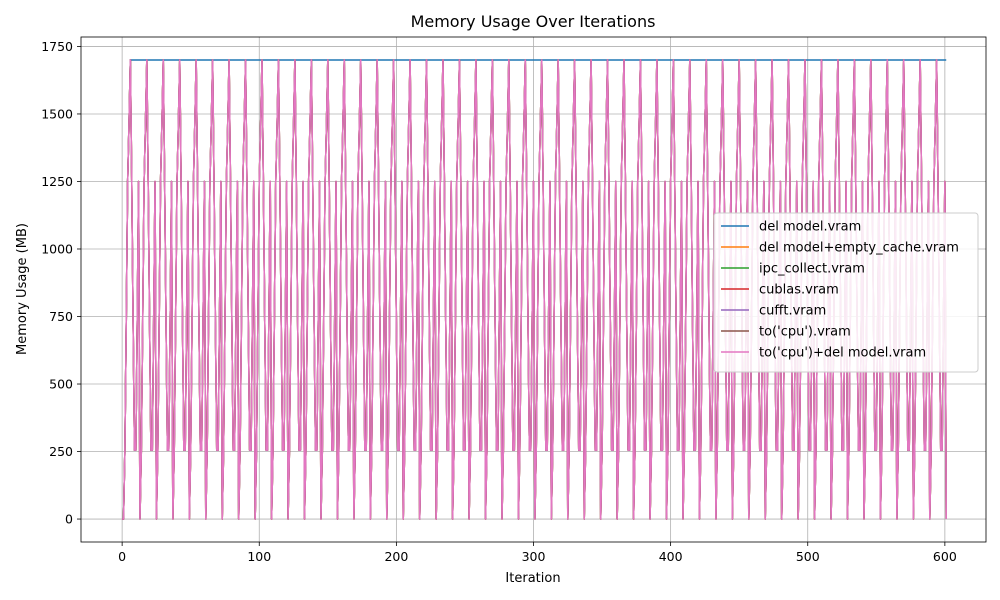 This screenshot has height=600, width=1000. What do you see at coordinates (805, 332) in the screenshot?
I see `legend-label: to('cpu').vram` at bounding box center [805, 332].